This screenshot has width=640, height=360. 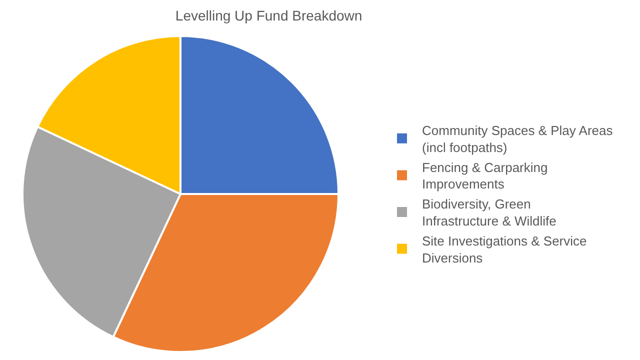 I want to click on legend-label: Biodiversity, Green Infrastructure & Wildlife, so click(x=489, y=212).